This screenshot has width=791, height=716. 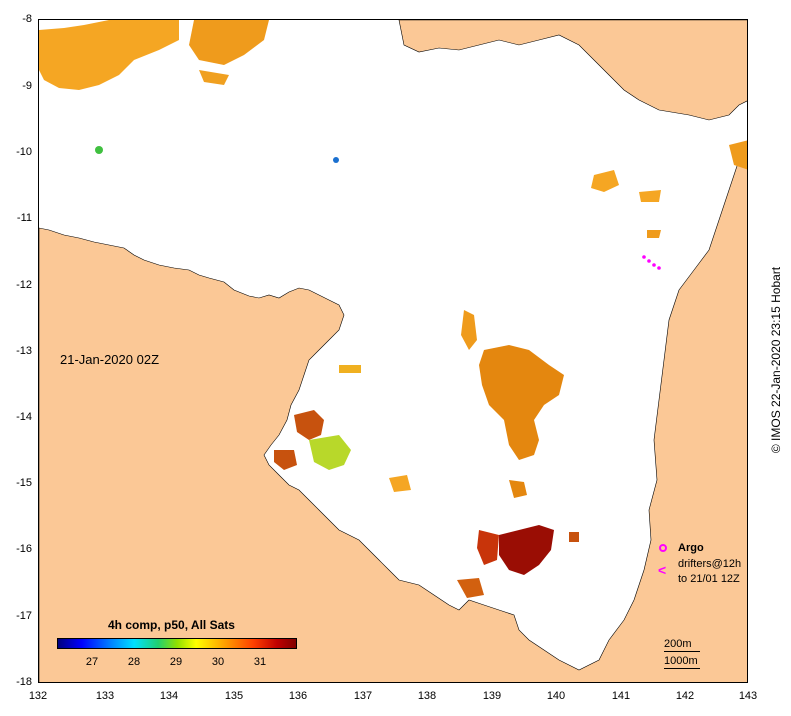 I want to click on lat-tick: -11, so click(x=24, y=218).